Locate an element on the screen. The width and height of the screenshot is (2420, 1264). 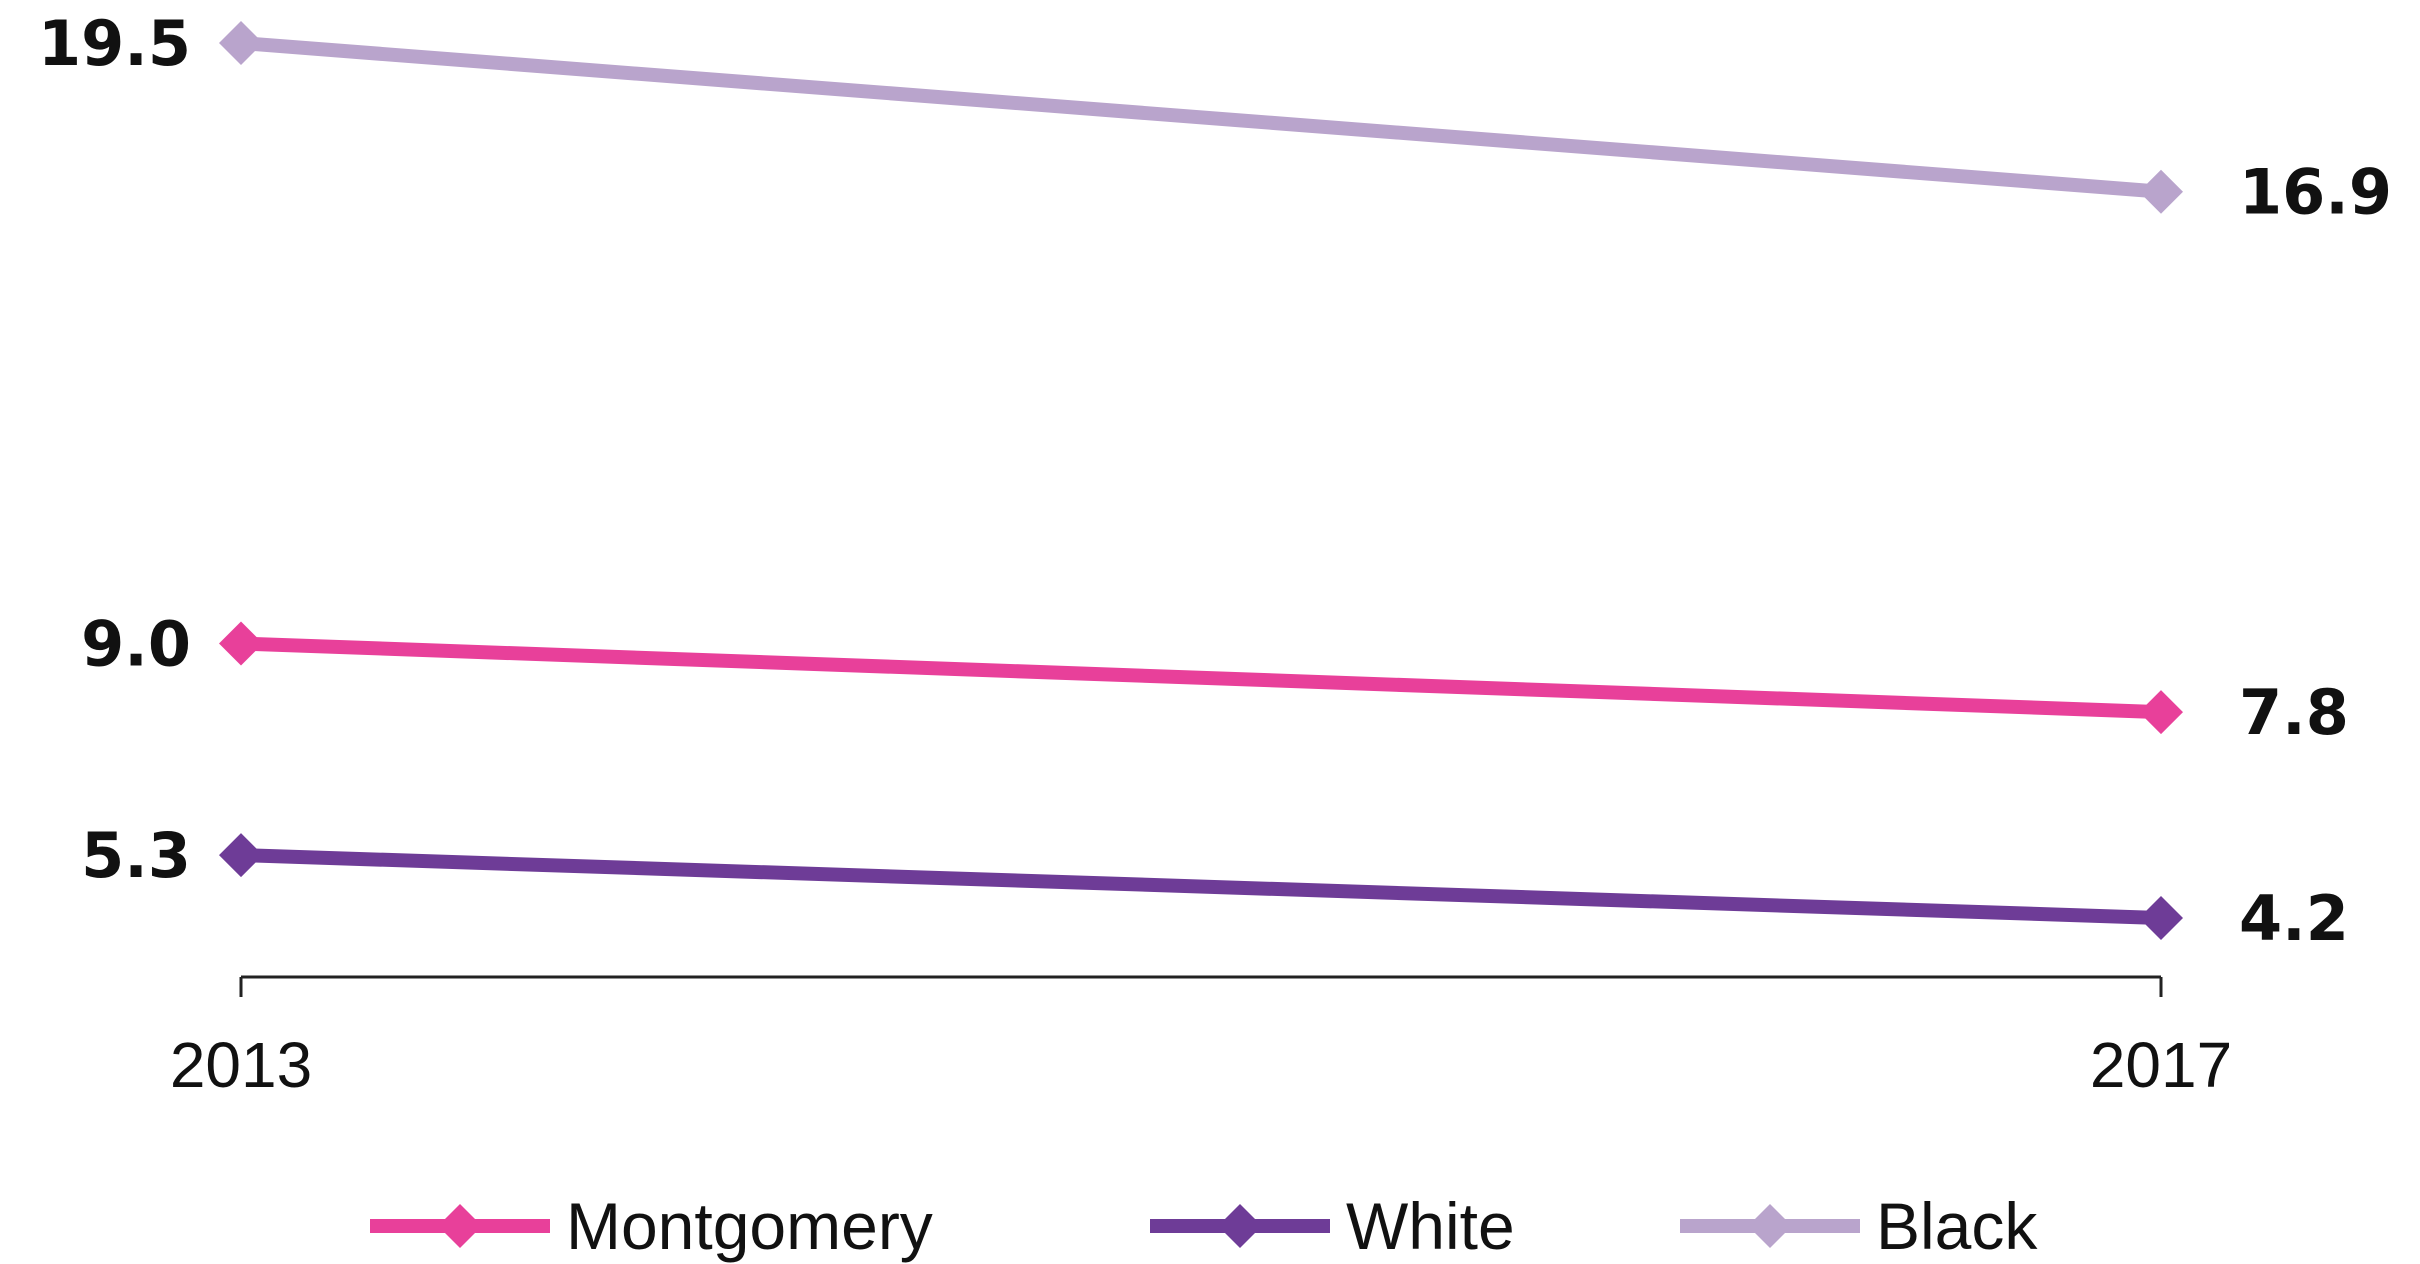
data-label-white: 5.3 is located at coordinates (136, 855).